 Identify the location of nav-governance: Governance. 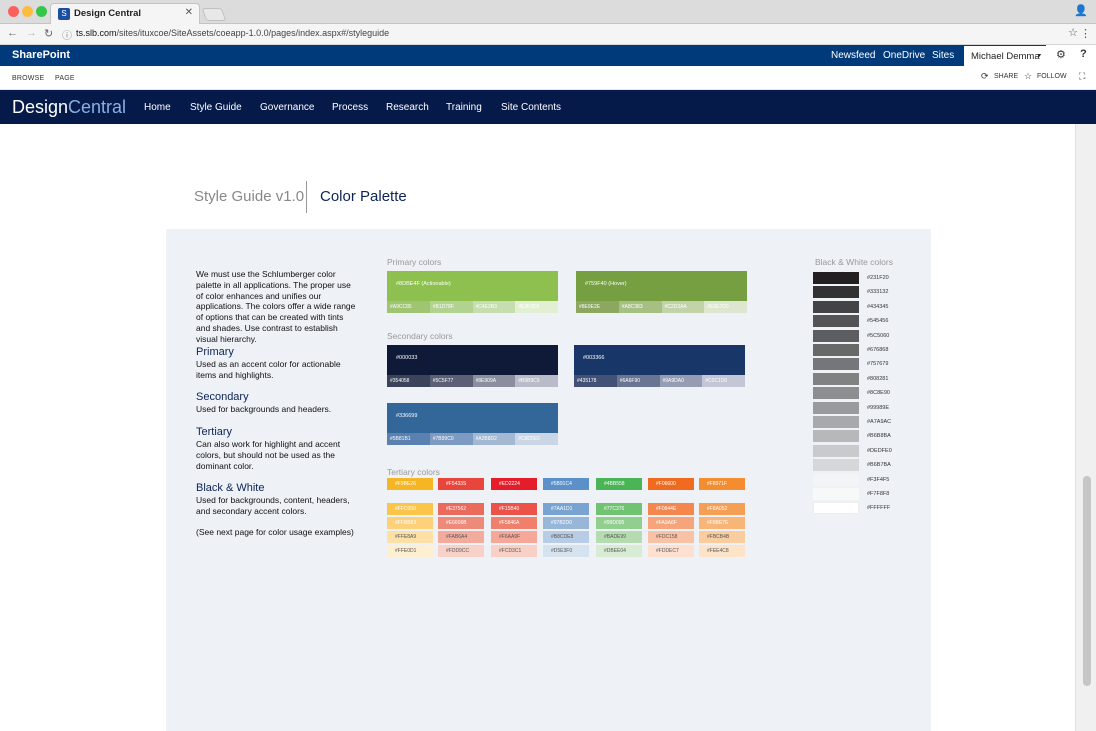
(287, 107).